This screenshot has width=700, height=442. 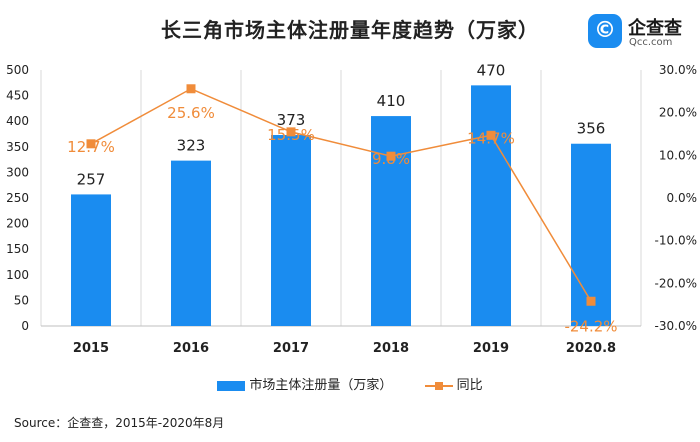 What do you see at coordinates (469, 385) in the screenshot?
I see `legend-label-line: 同比` at bounding box center [469, 385].